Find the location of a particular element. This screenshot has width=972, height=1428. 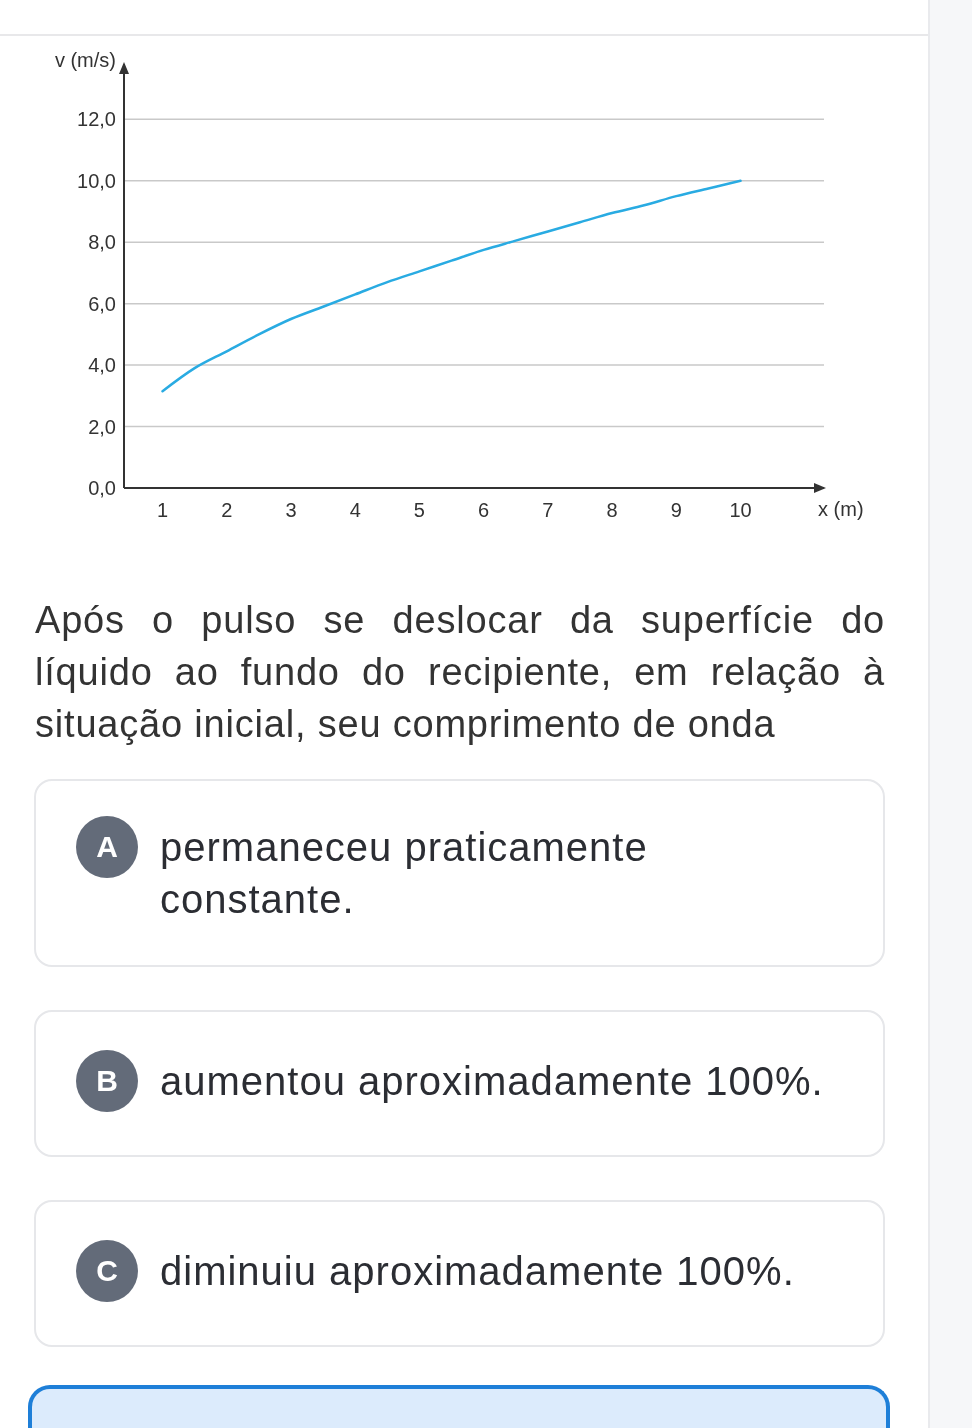

y-tick-label: 12,0 is located at coordinates (96, 119).